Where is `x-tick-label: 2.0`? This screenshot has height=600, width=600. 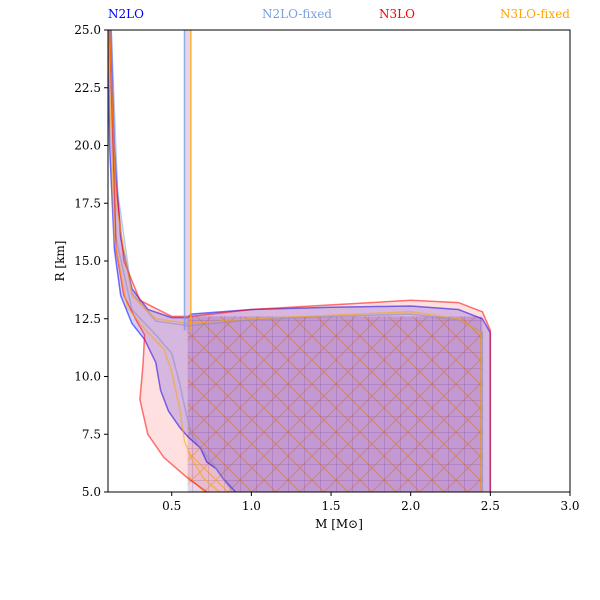 x-tick-label: 2.0 is located at coordinates (410, 506).